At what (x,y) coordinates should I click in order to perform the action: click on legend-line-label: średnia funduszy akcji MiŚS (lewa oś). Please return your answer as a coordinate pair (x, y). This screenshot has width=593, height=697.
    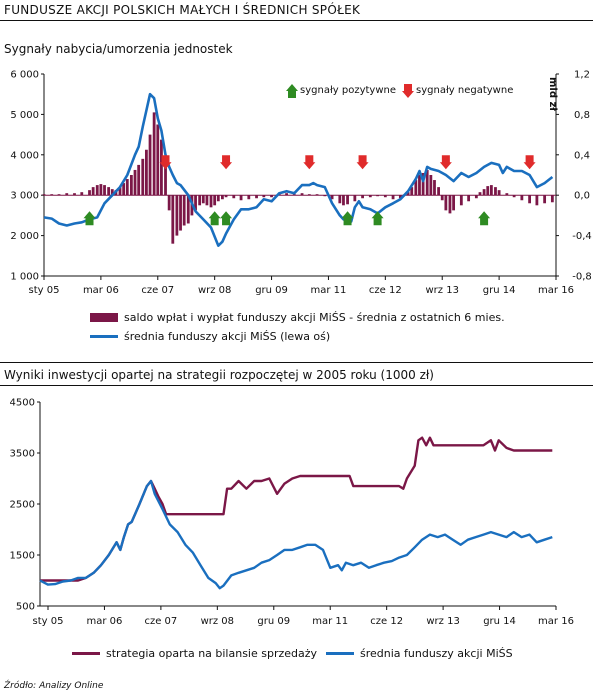
    Looking at the image, I should click on (227, 336).